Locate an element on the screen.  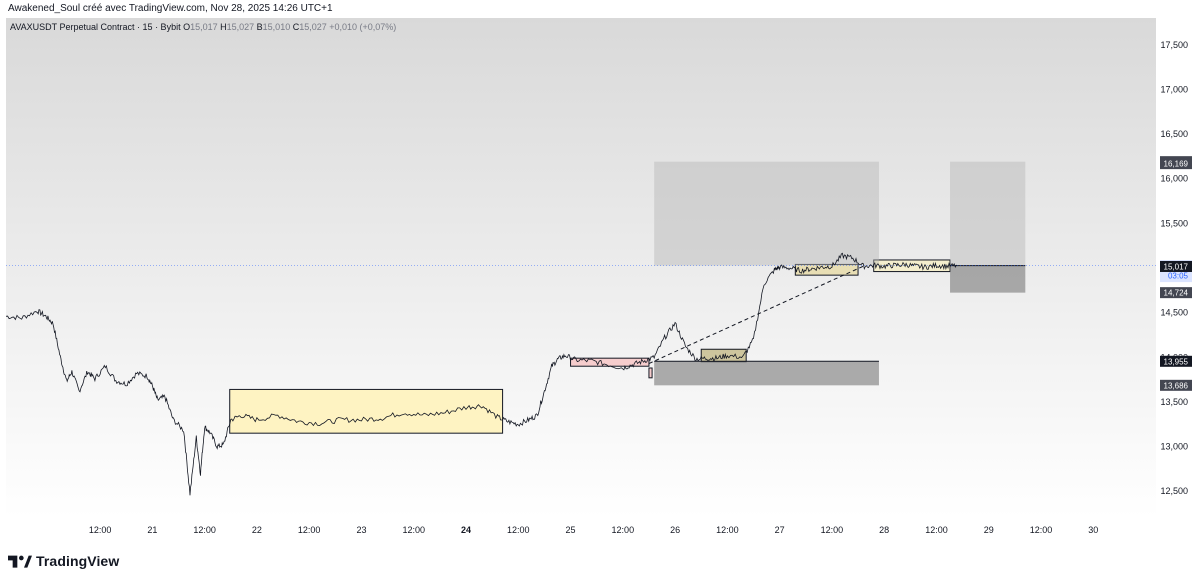
y-tick-label: 12,500 is located at coordinates (1174, 491).